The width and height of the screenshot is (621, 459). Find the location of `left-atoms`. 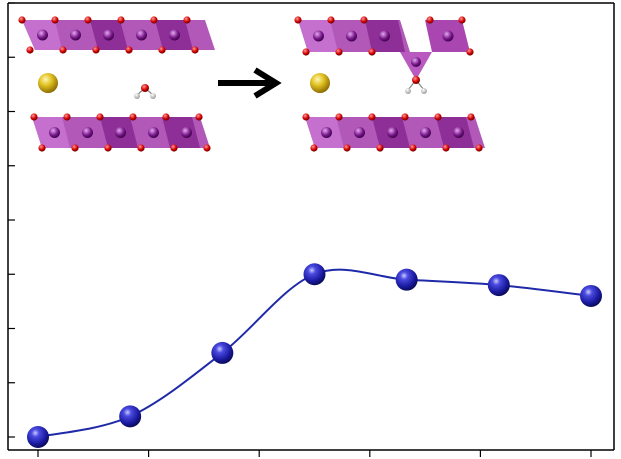

left-atoms is located at coordinates (114, 84).